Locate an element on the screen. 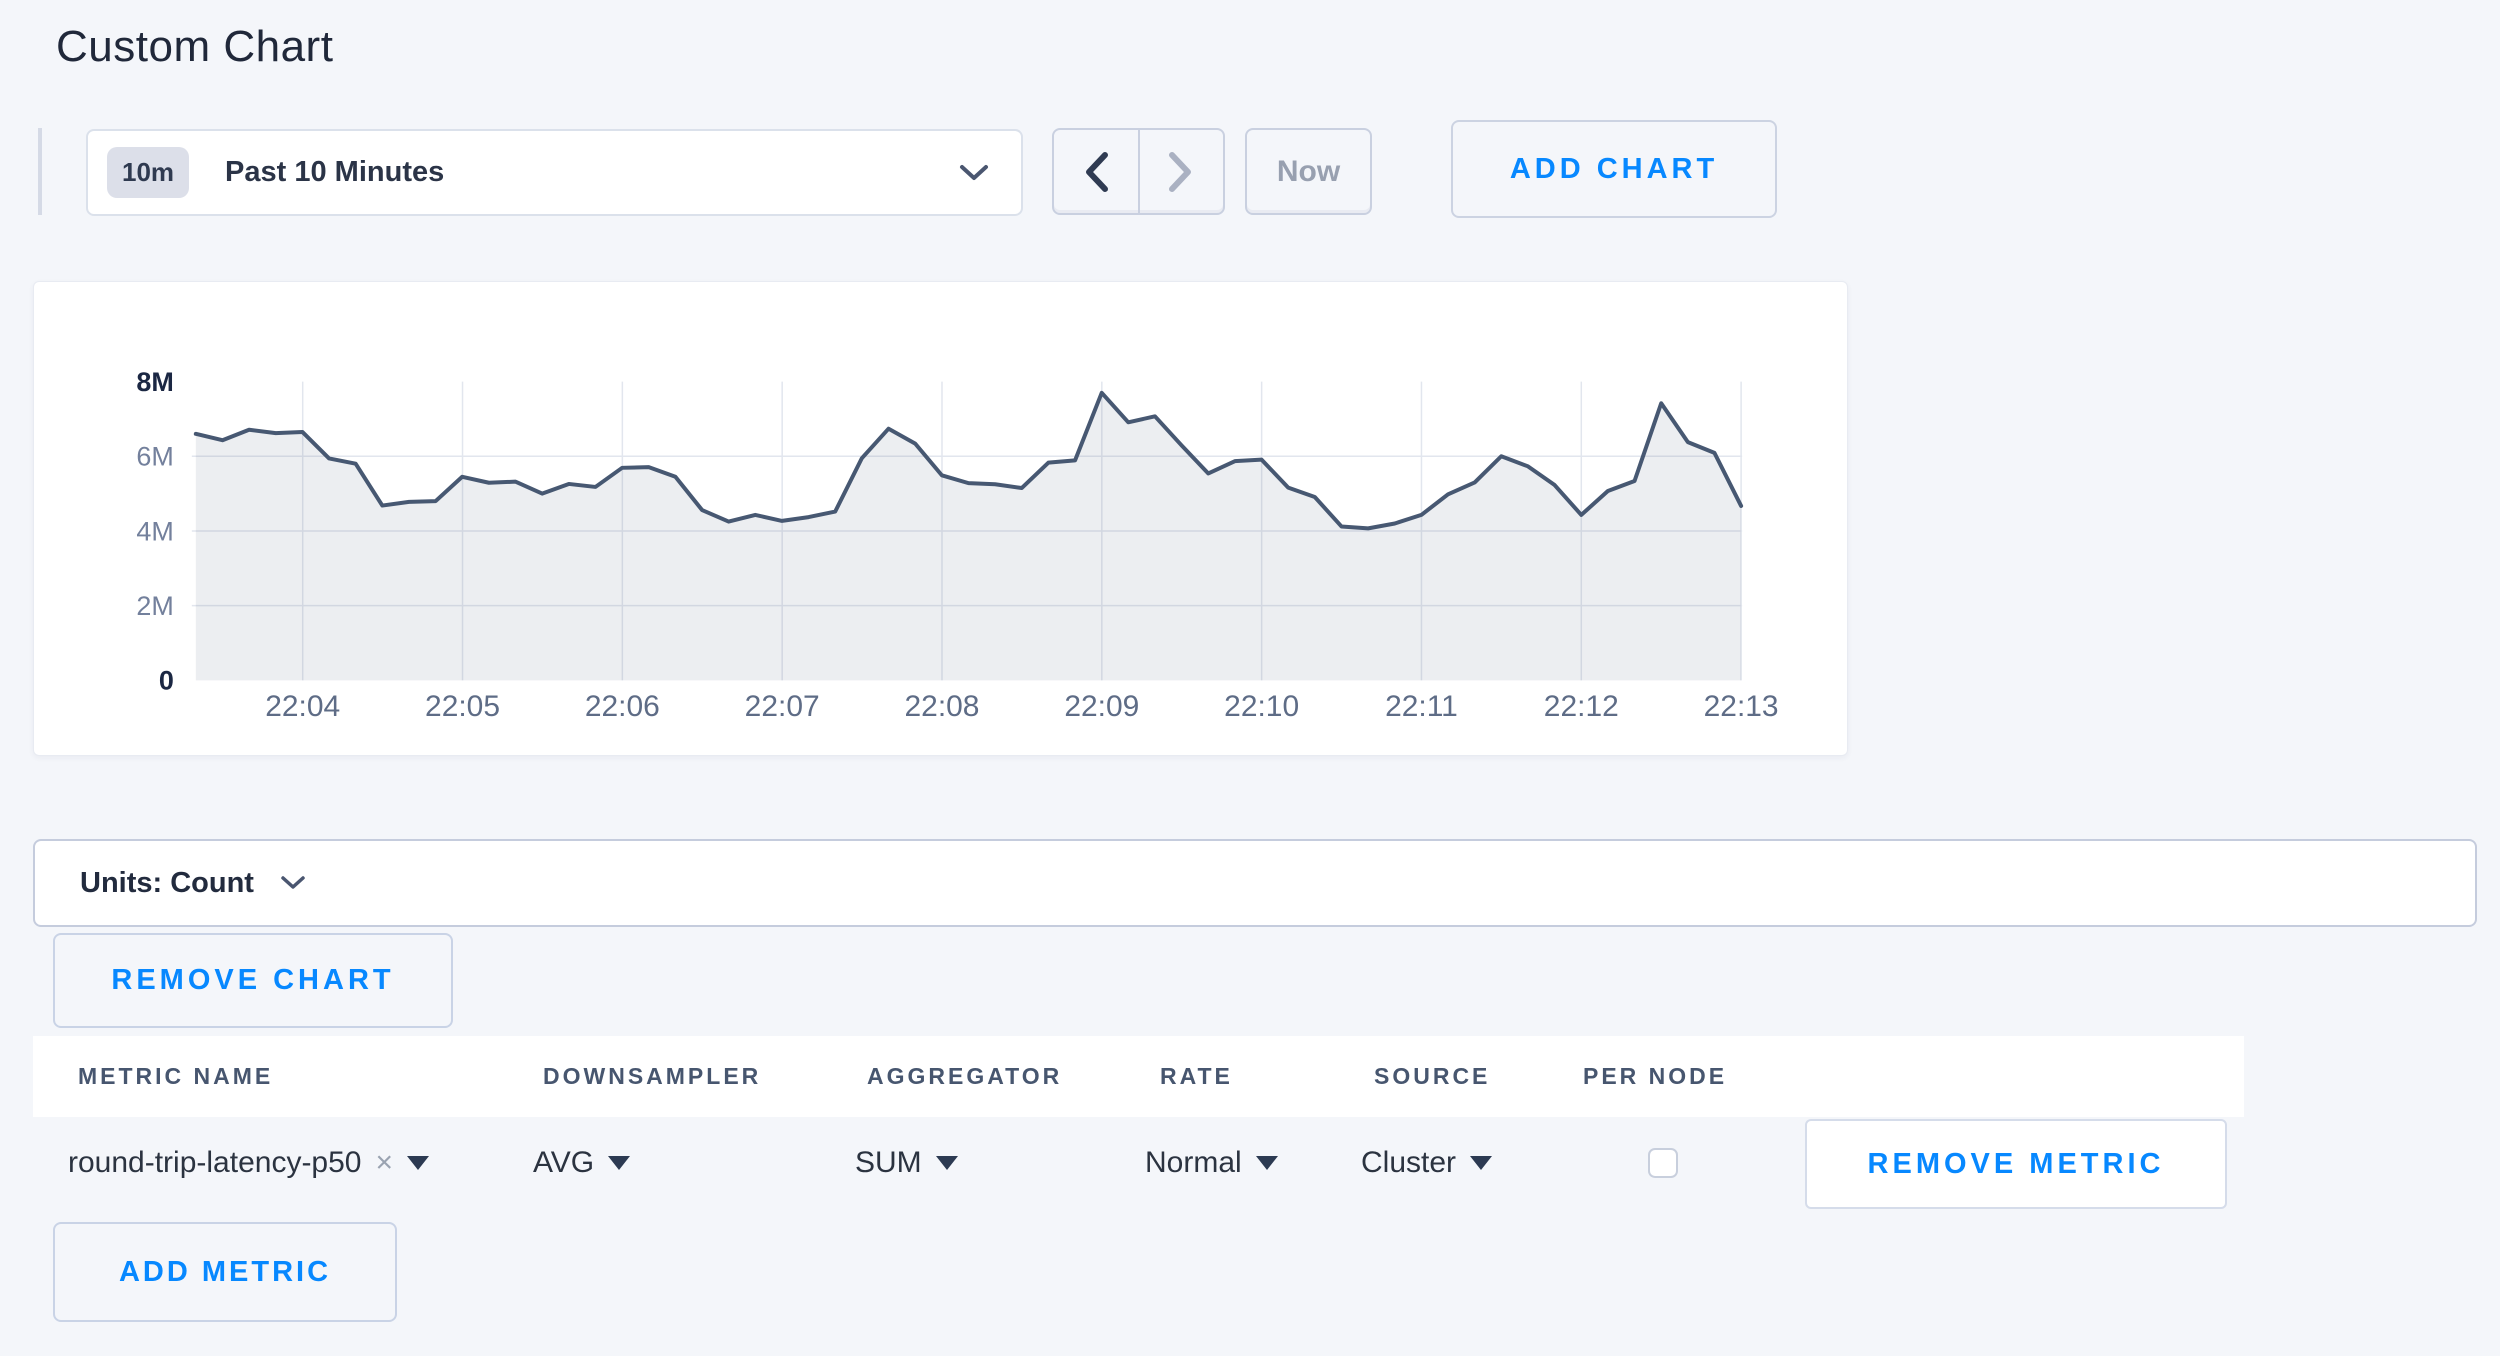  time-range-badge: 10m is located at coordinates (148, 172).